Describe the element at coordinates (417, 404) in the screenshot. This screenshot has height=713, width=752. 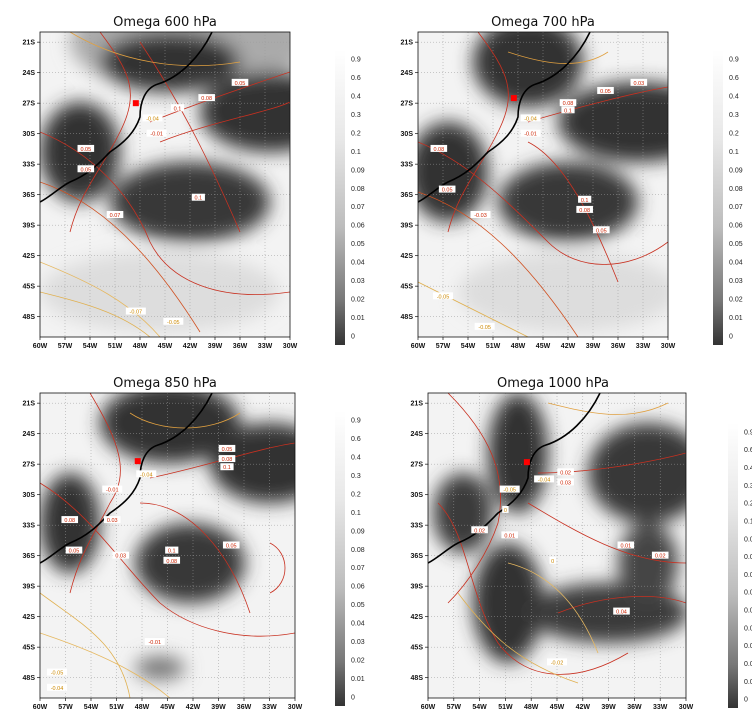
I see `y-tick-label: 21S` at that location.